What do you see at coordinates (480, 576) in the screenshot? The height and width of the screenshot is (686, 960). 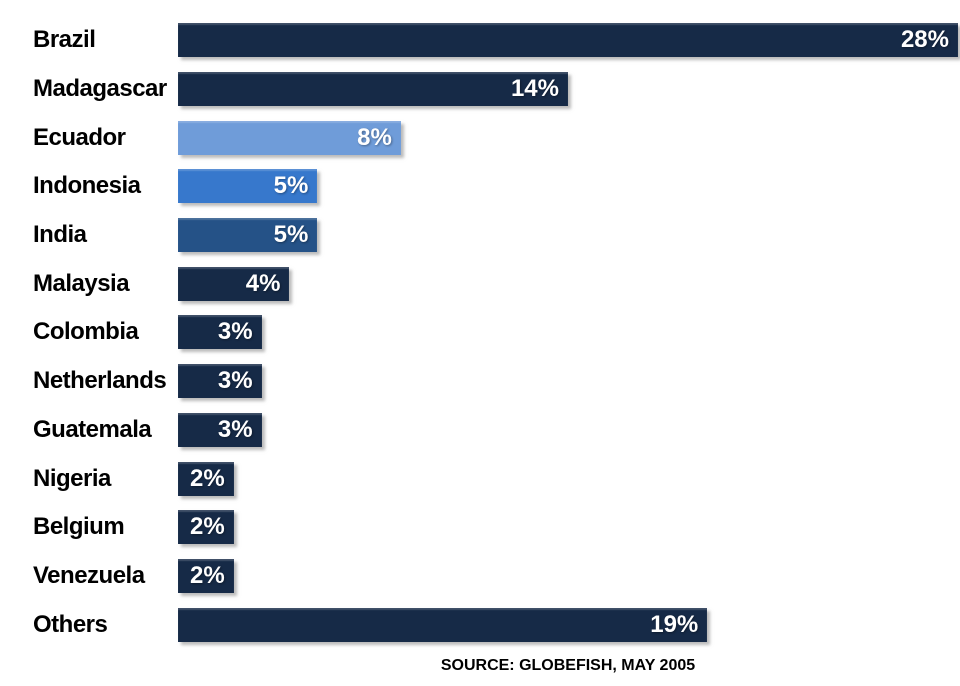 I see `bar-row: Venezuela 2%` at bounding box center [480, 576].